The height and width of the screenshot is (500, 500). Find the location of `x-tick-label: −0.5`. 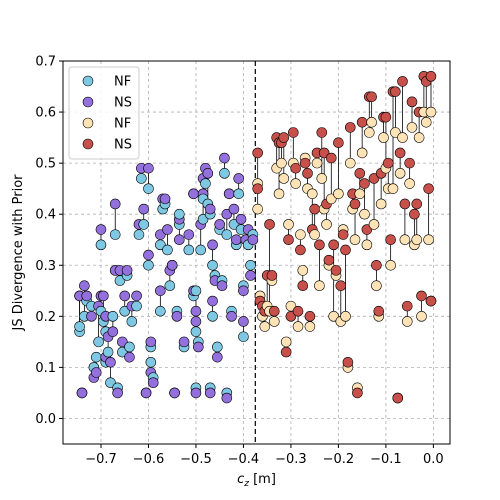

x-tick-label: −0.5 is located at coordinates (196, 459).